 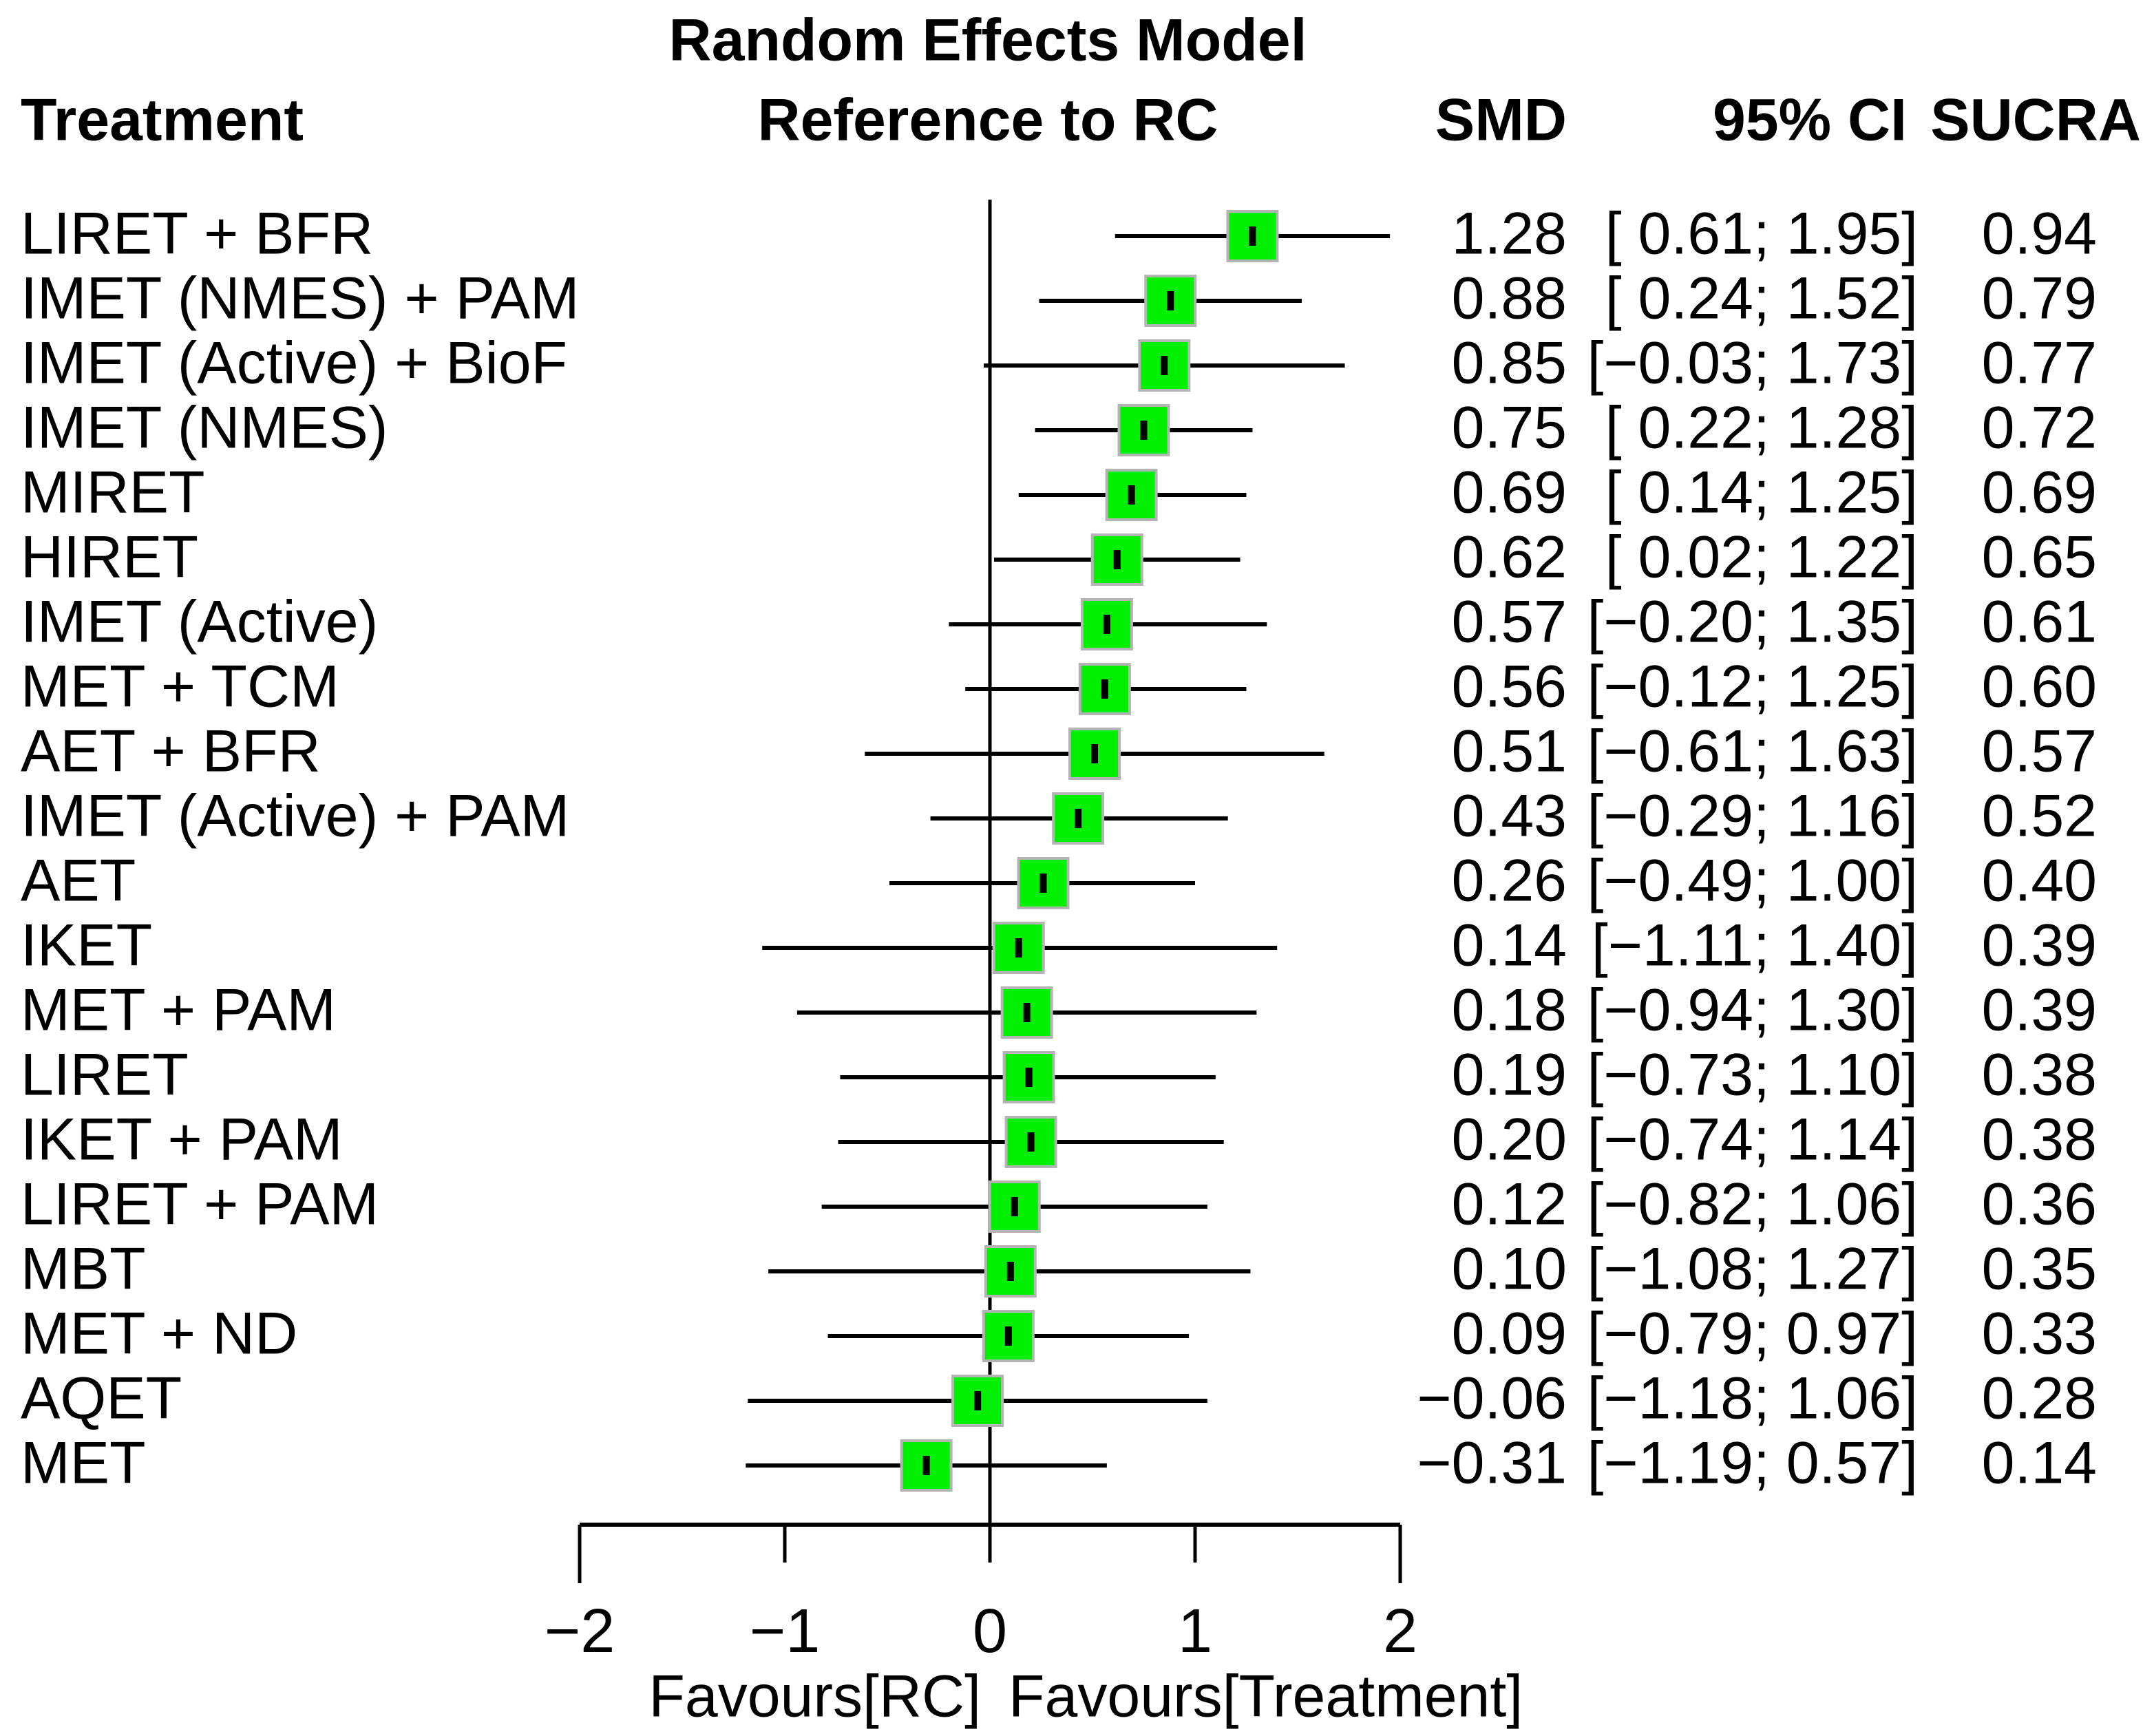 I want to click on smd-value: 0.69, so click(x=1509, y=493).